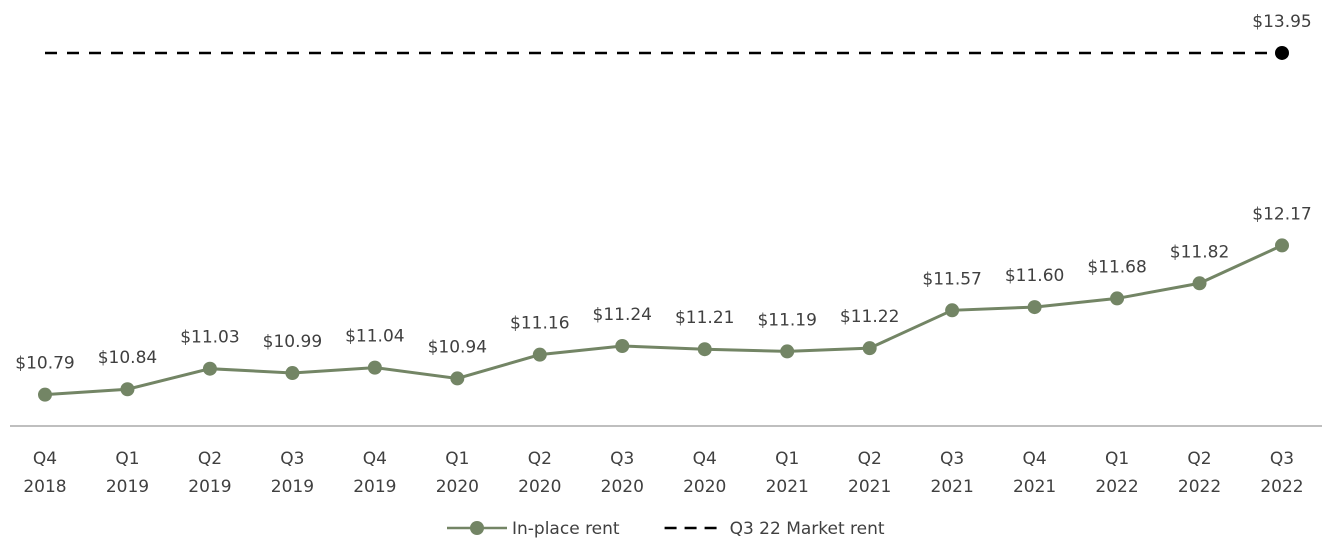  Describe the element at coordinates (209, 473) in the screenshot. I see `x-tick-label: Q2 2019` at that location.